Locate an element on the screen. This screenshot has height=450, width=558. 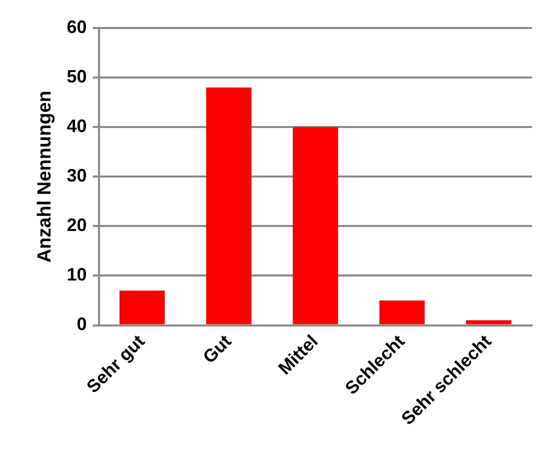
y-tick-label: 60 is located at coordinates (76, 26).